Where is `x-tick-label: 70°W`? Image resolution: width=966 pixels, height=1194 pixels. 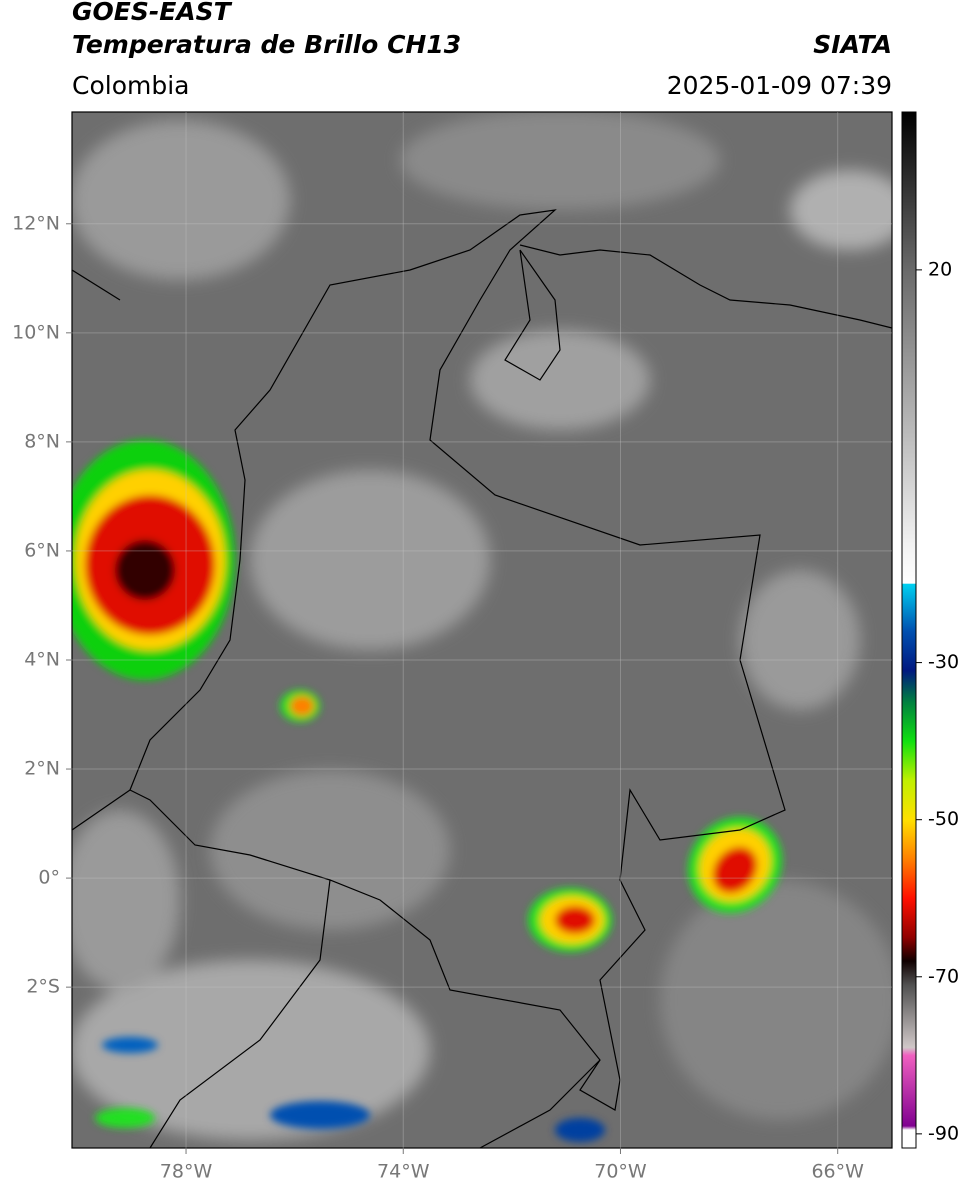 x-tick-label: 70°W is located at coordinates (620, 1172).